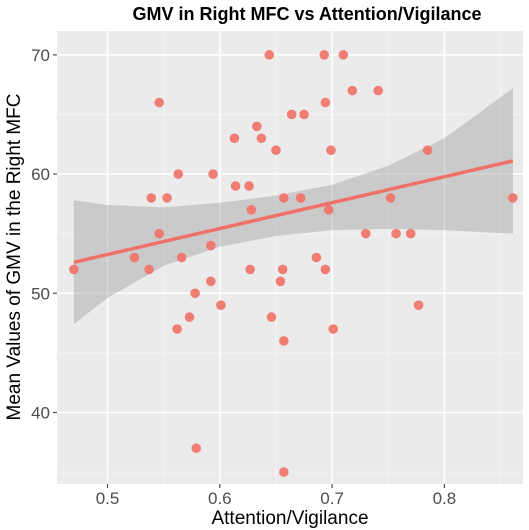 The height and width of the screenshot is (530, 529). I want to click on y-tick-label: 50, so click(40, 293).